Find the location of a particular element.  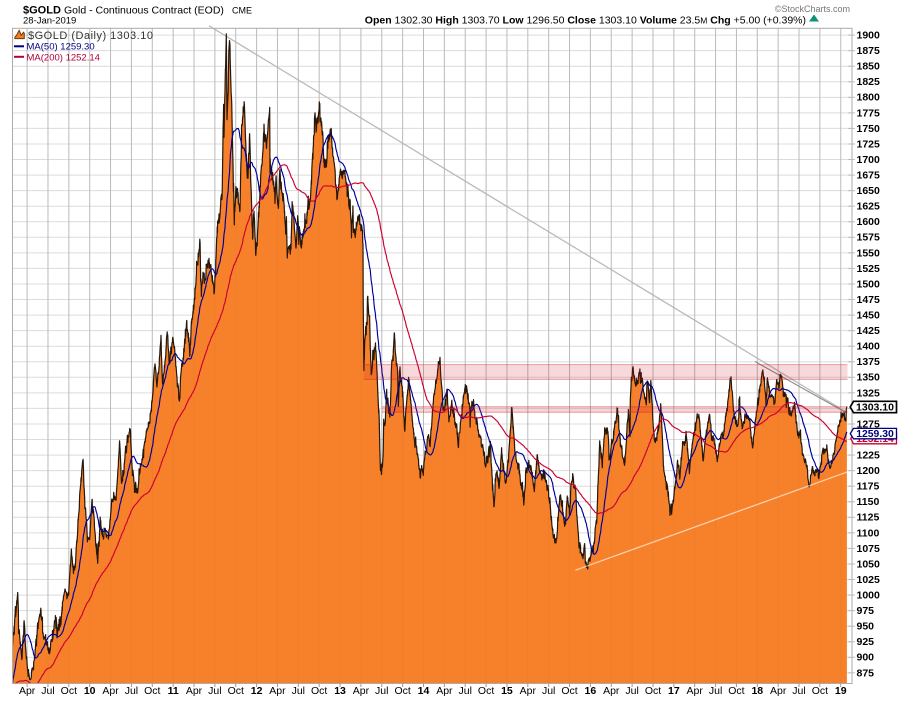

svg-text: 1425 is located at coordinates (869, 331).